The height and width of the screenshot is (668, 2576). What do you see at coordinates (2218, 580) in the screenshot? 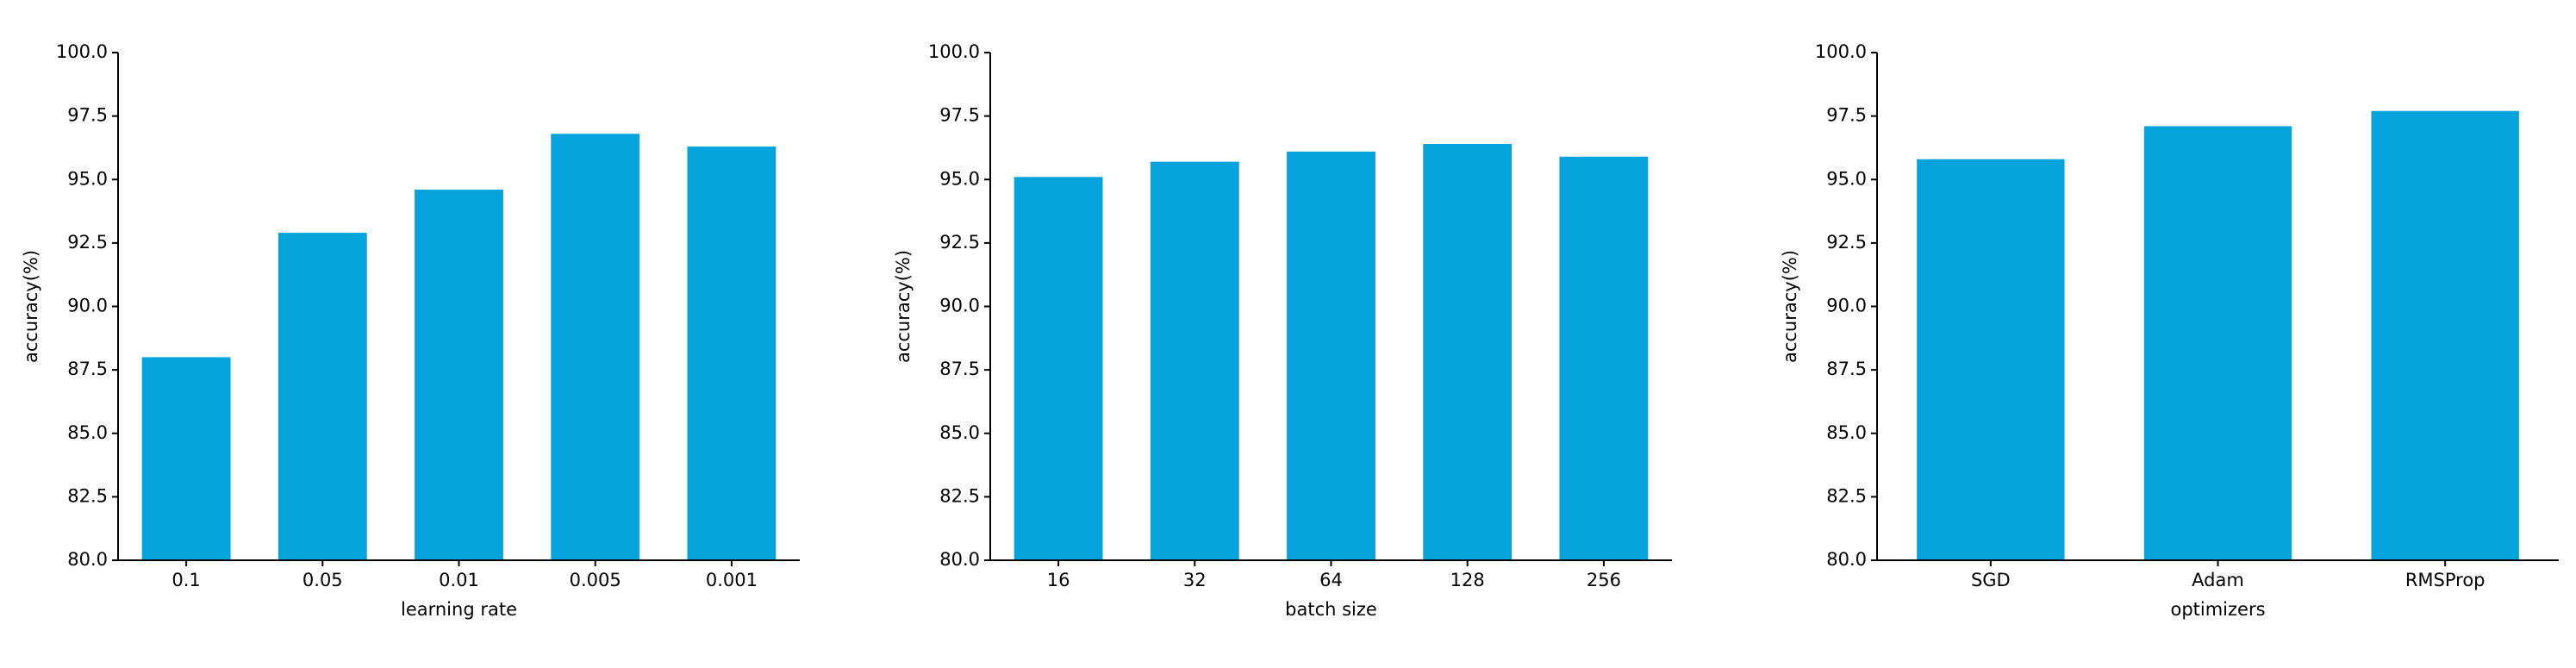
I see `x-tick-label: Adam` at bounding box center [2218, 580].